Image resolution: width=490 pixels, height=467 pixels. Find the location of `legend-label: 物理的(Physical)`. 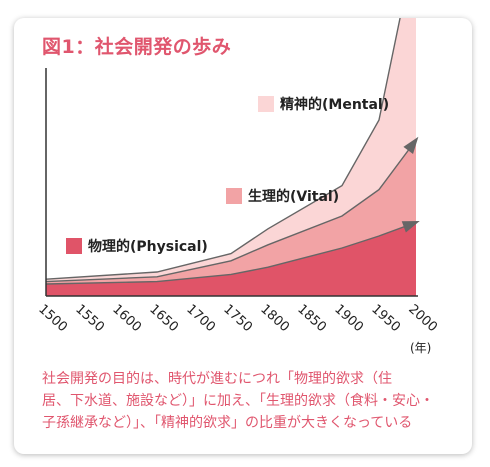

legend-label: 物理的(Physical) is located at coordinates (148, 246).